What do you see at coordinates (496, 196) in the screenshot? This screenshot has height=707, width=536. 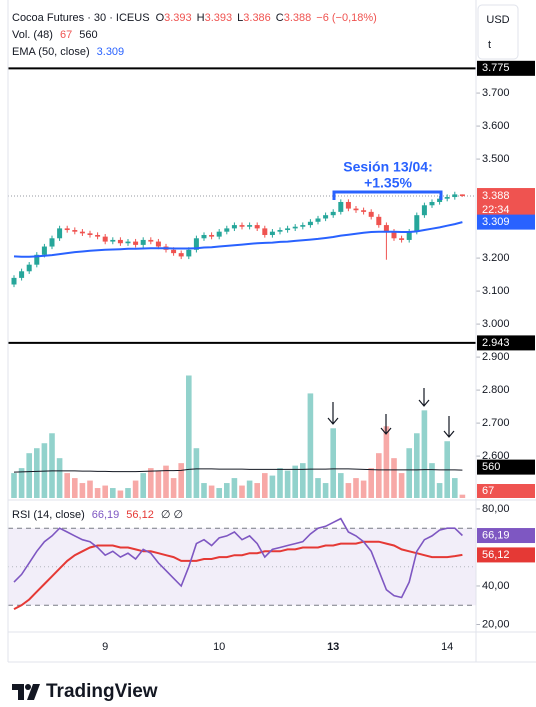 I see `last-price-label: 3.388` at bounding box center [496, 196].